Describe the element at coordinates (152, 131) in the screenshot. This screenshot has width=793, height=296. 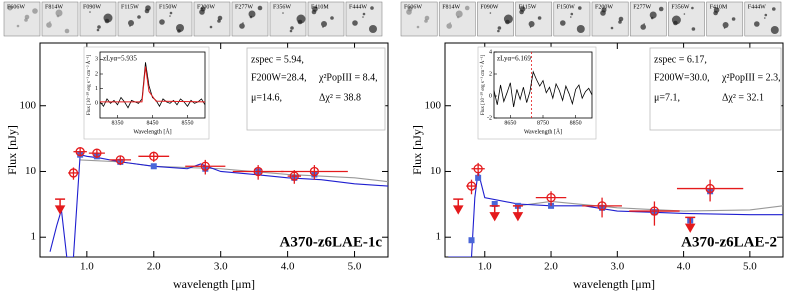
I see `inset-x-label: Wavelength [Å]` at that location.